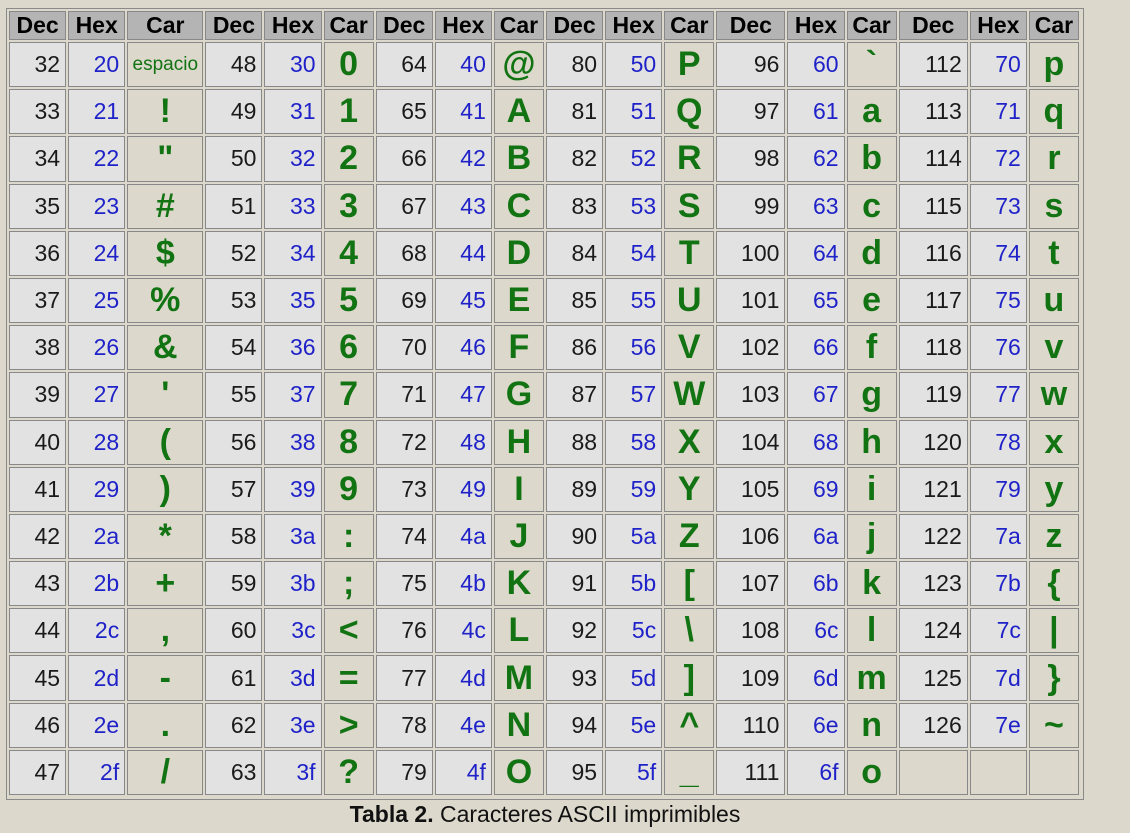 The height and width of the screenshot is (833, 1130). What do you see at coordinates (38, 112) in the screenshot?
I see `dec-cell: 33` at bounding box center [38, 112].